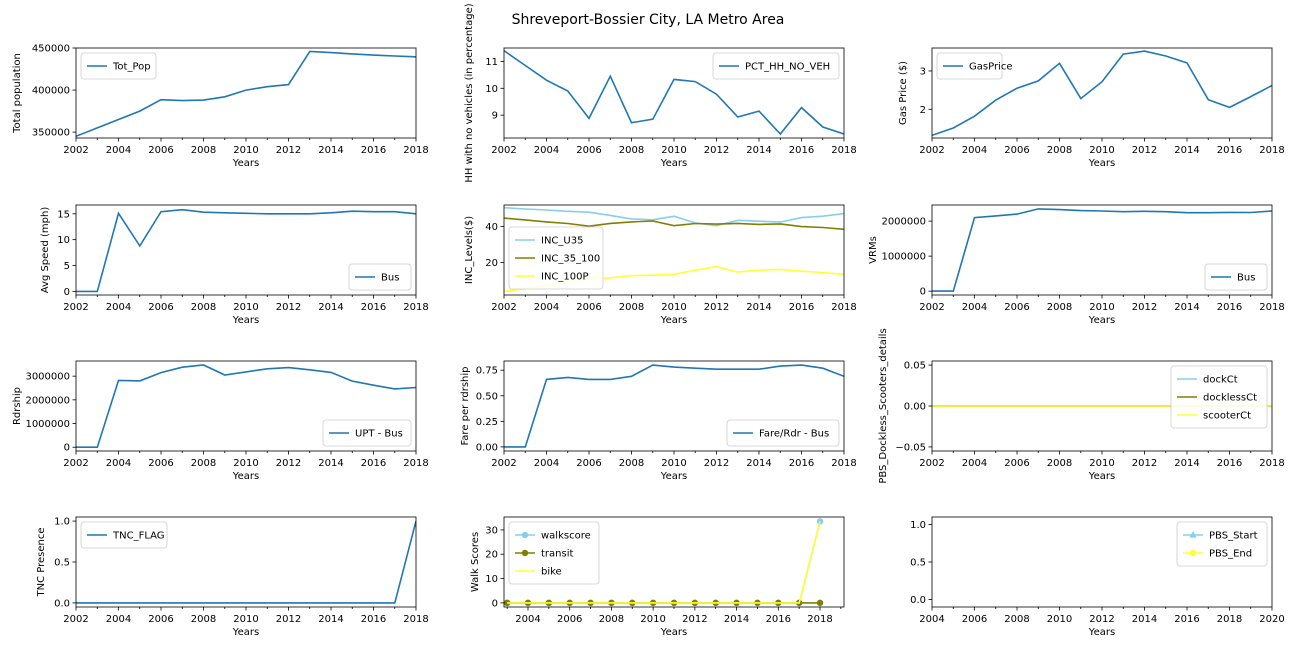 The width and height of the screenshot is (1296, 648). I want to click on legend-item: PCT_HH_NO_VEH, so click(774, 67).